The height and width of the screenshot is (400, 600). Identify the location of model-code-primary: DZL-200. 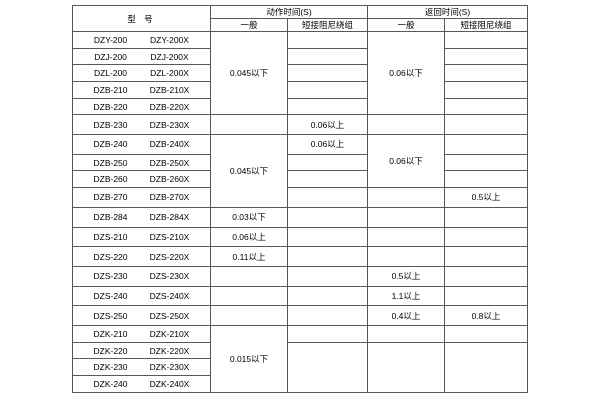
(110, 73).